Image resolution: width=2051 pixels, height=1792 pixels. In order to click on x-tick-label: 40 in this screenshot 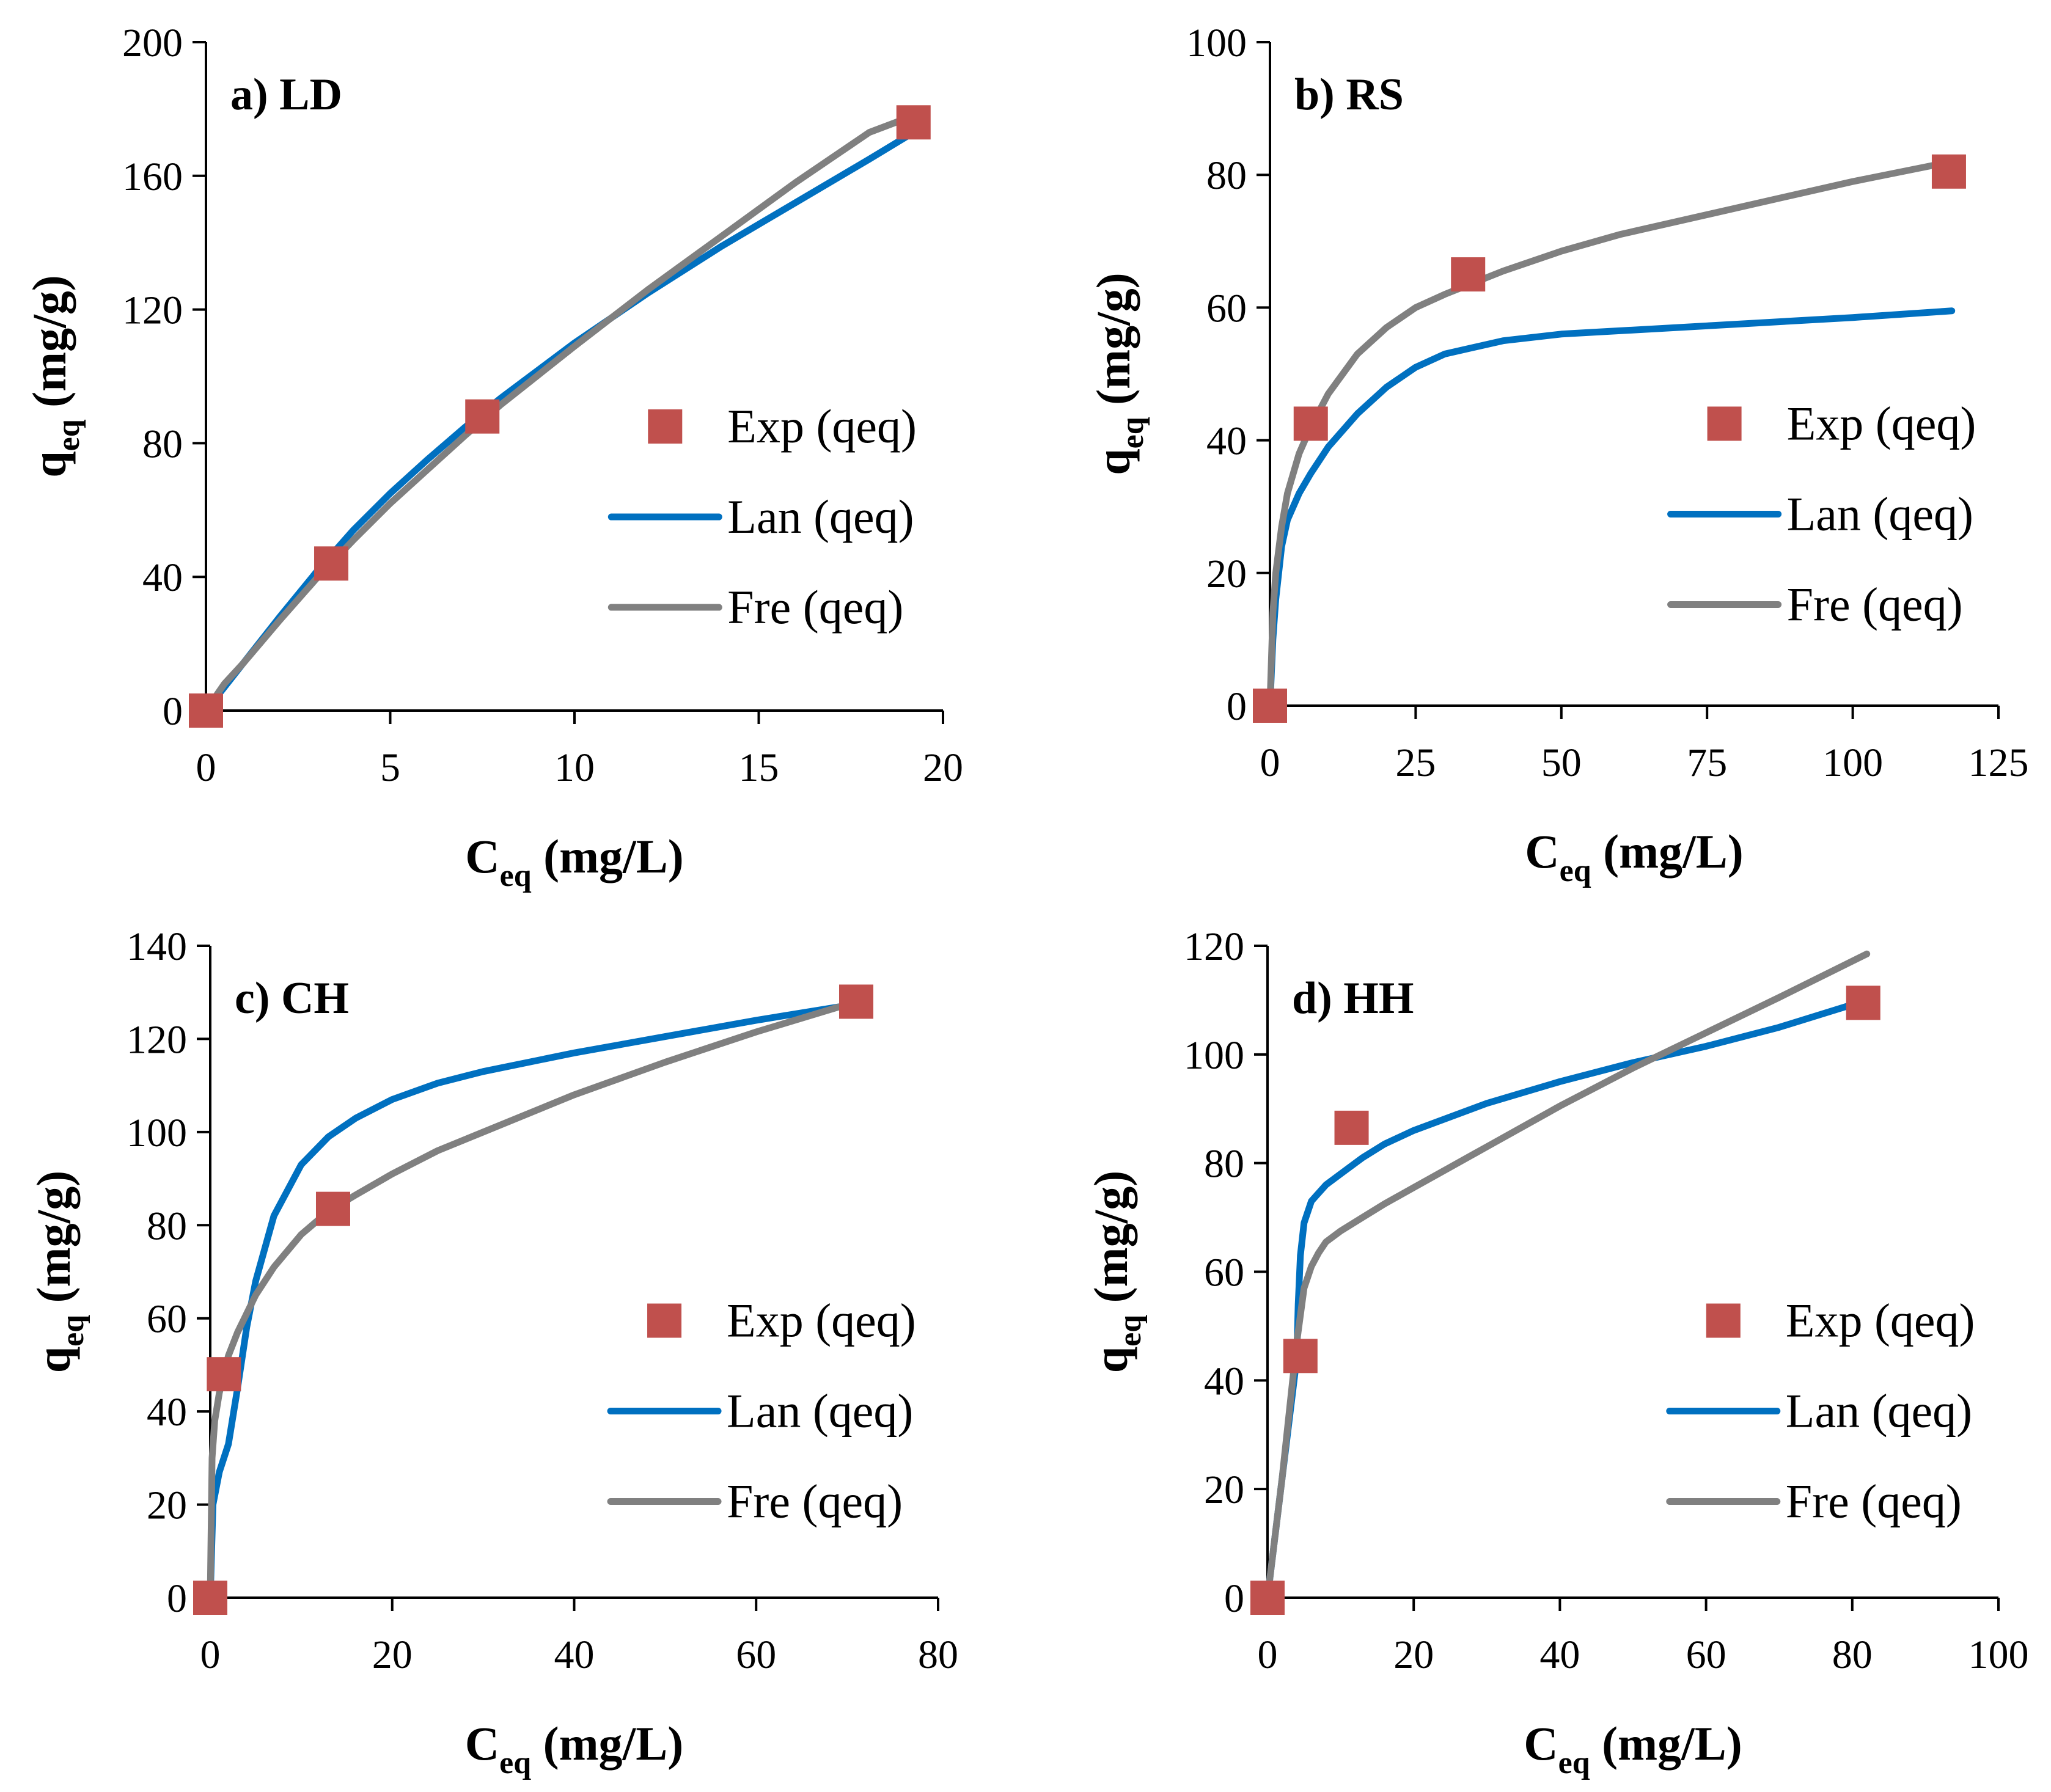, I will do `click(1560, 1655)`.